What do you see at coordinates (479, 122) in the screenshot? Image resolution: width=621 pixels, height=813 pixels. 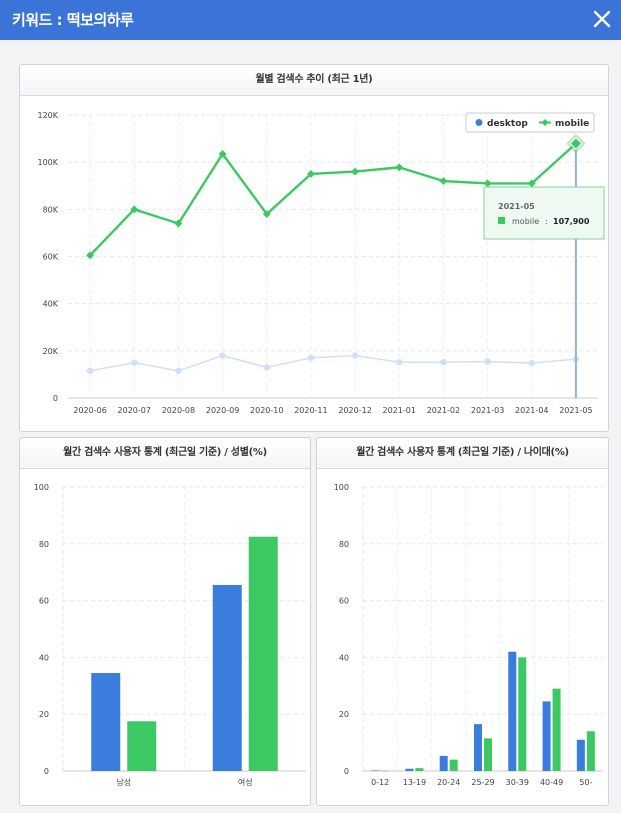 I see `legend-desktop-marker` at bounding box center [479, 122].